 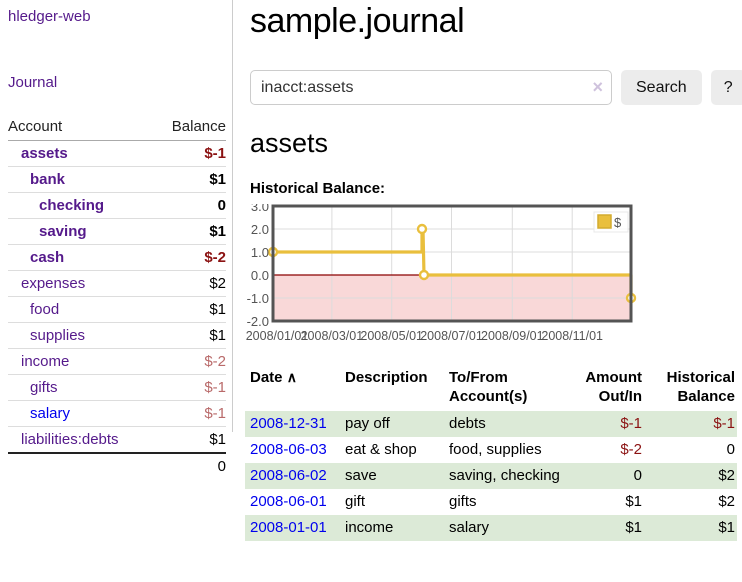 I want to click on transaction-amount: $-2, so click(x=631, y=449).